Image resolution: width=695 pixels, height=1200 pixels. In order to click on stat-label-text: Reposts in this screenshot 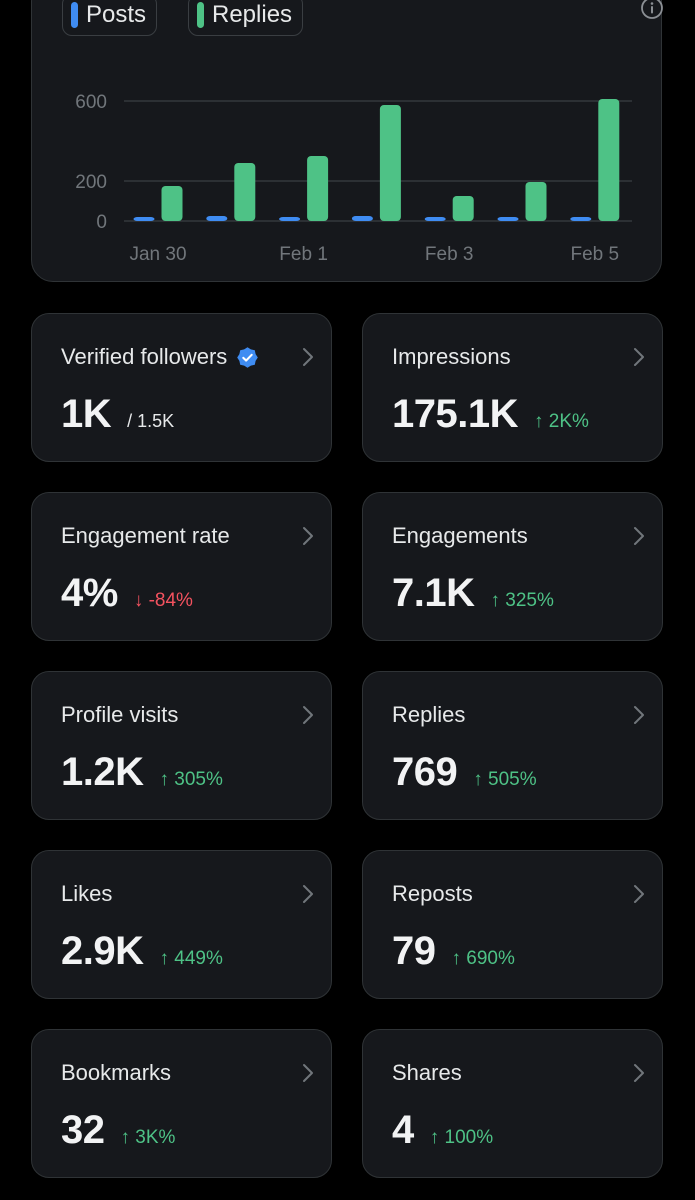, I will do `click(432, 893)`.